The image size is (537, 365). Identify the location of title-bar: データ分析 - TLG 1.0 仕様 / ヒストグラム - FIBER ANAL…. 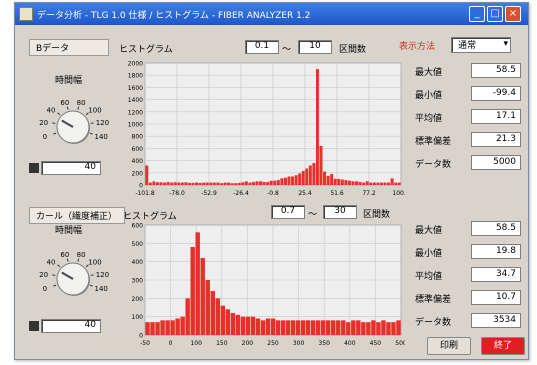
(271, 14).